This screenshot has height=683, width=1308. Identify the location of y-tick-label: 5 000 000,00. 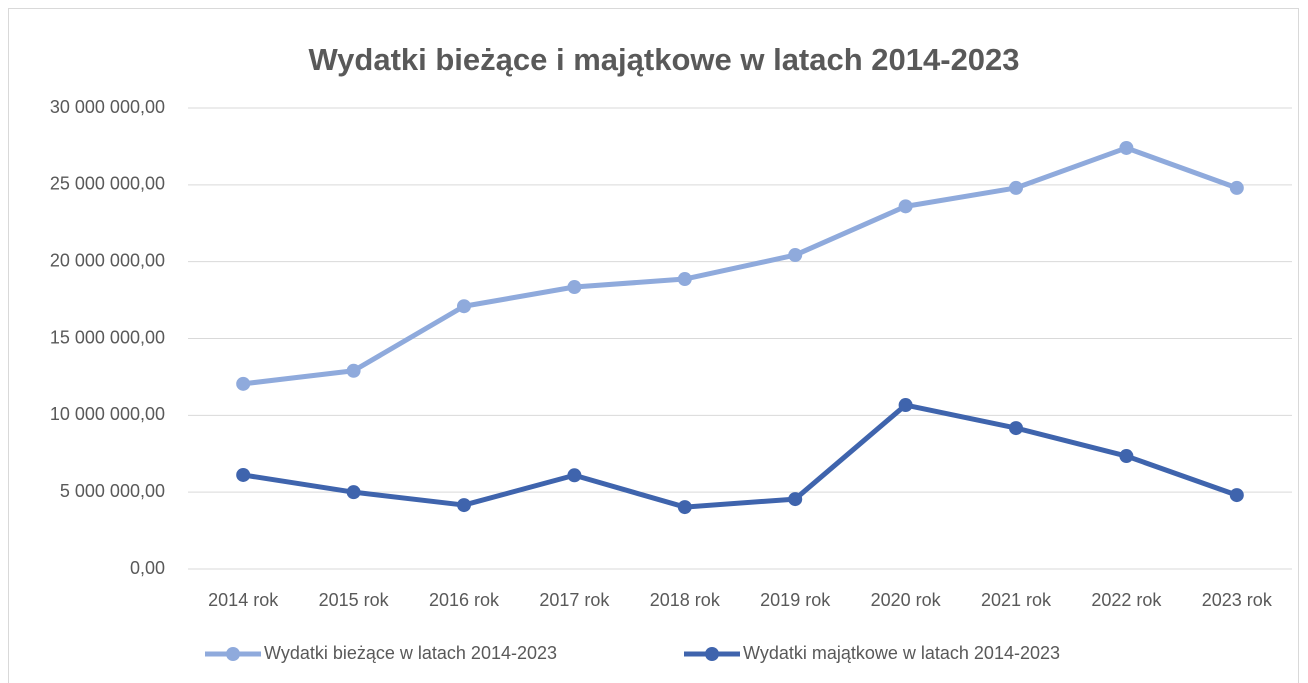
(112, 491).